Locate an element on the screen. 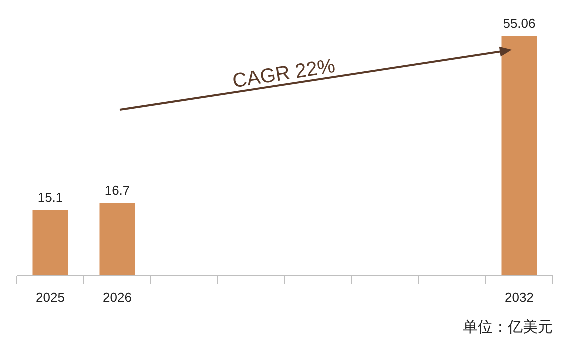 This screenshot has width=568, height=346. data-label: 16.7 is located at coordinates (117, 190).